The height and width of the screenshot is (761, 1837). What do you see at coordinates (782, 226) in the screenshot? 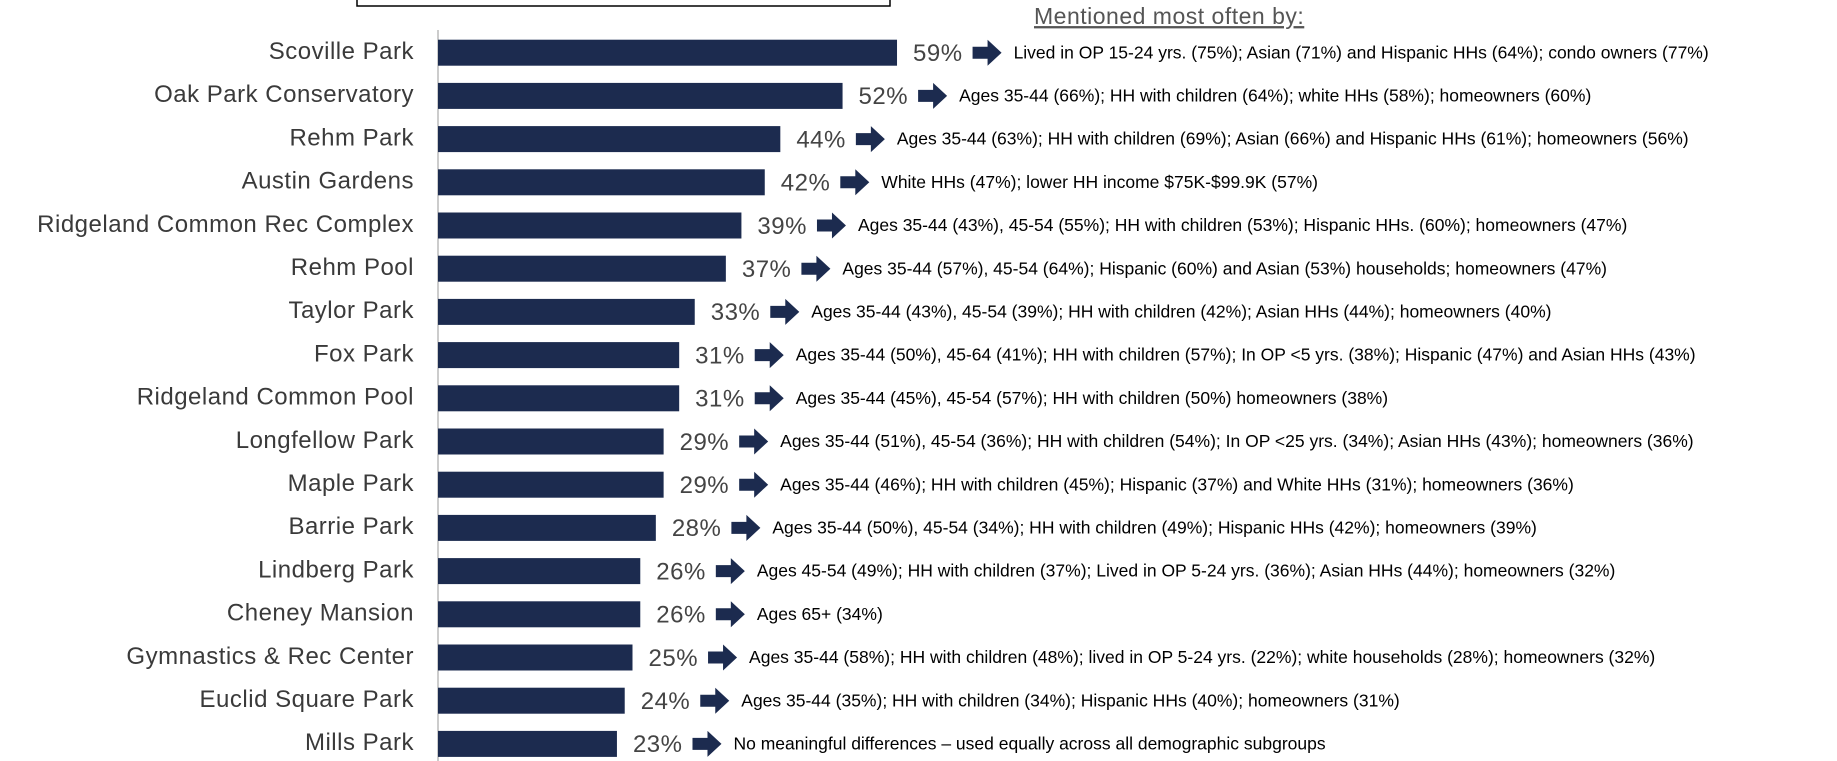
I see `value-label: 39%` at bounding box center [782, 226].